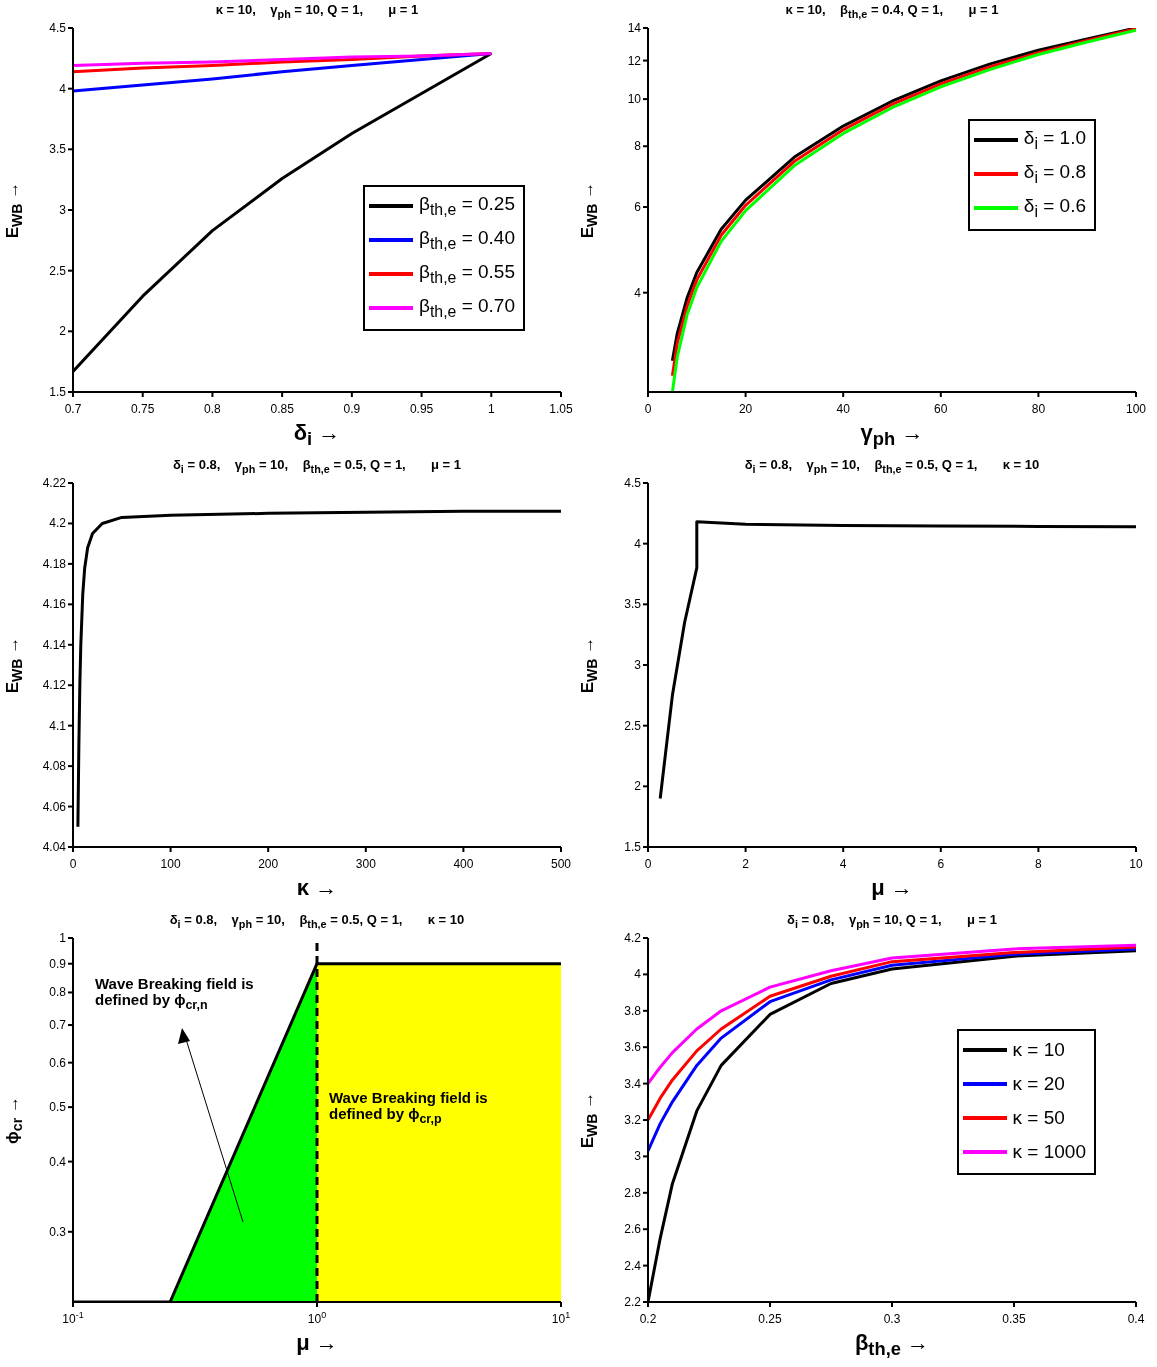  Describe the element at coordinates (892, 921) in the screenshot. I see `chart-title: δ$_{i}$ = 0.8, γ$_{ph}$ = 10, Q = 1, μ = 1` at that location.